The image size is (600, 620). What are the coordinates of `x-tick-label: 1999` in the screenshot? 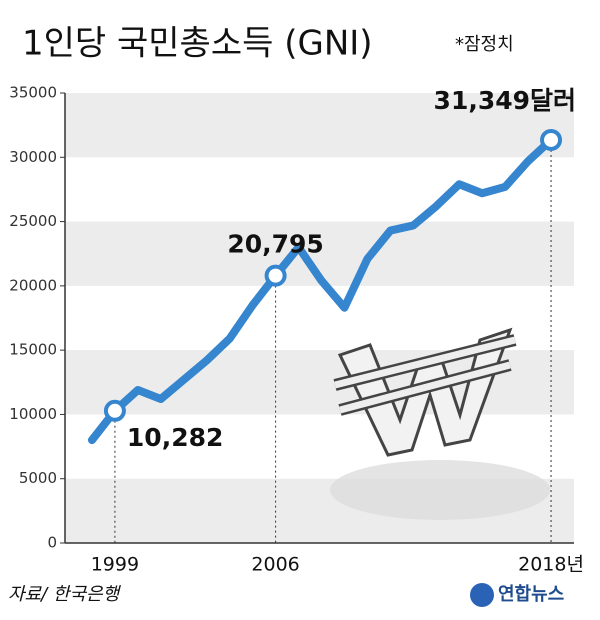 It's located at (115, 565).